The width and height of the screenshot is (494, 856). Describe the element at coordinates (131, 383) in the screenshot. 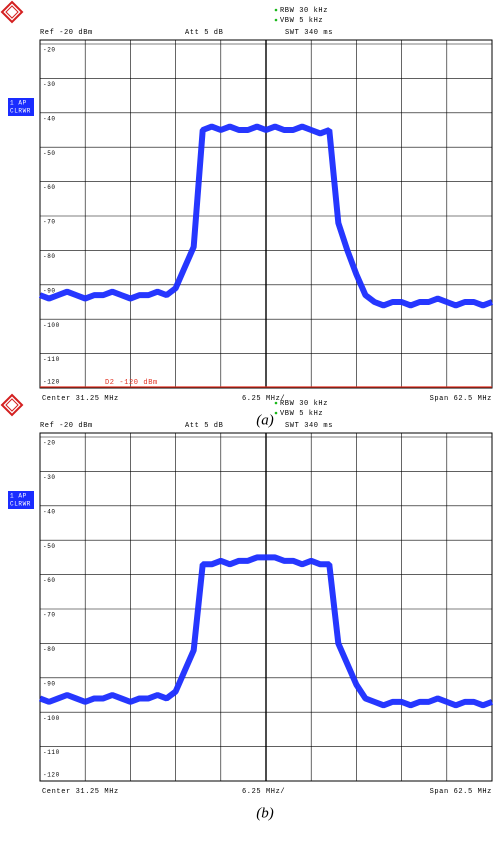

I see `display-line-label: D2 -120 dBm` at that location.